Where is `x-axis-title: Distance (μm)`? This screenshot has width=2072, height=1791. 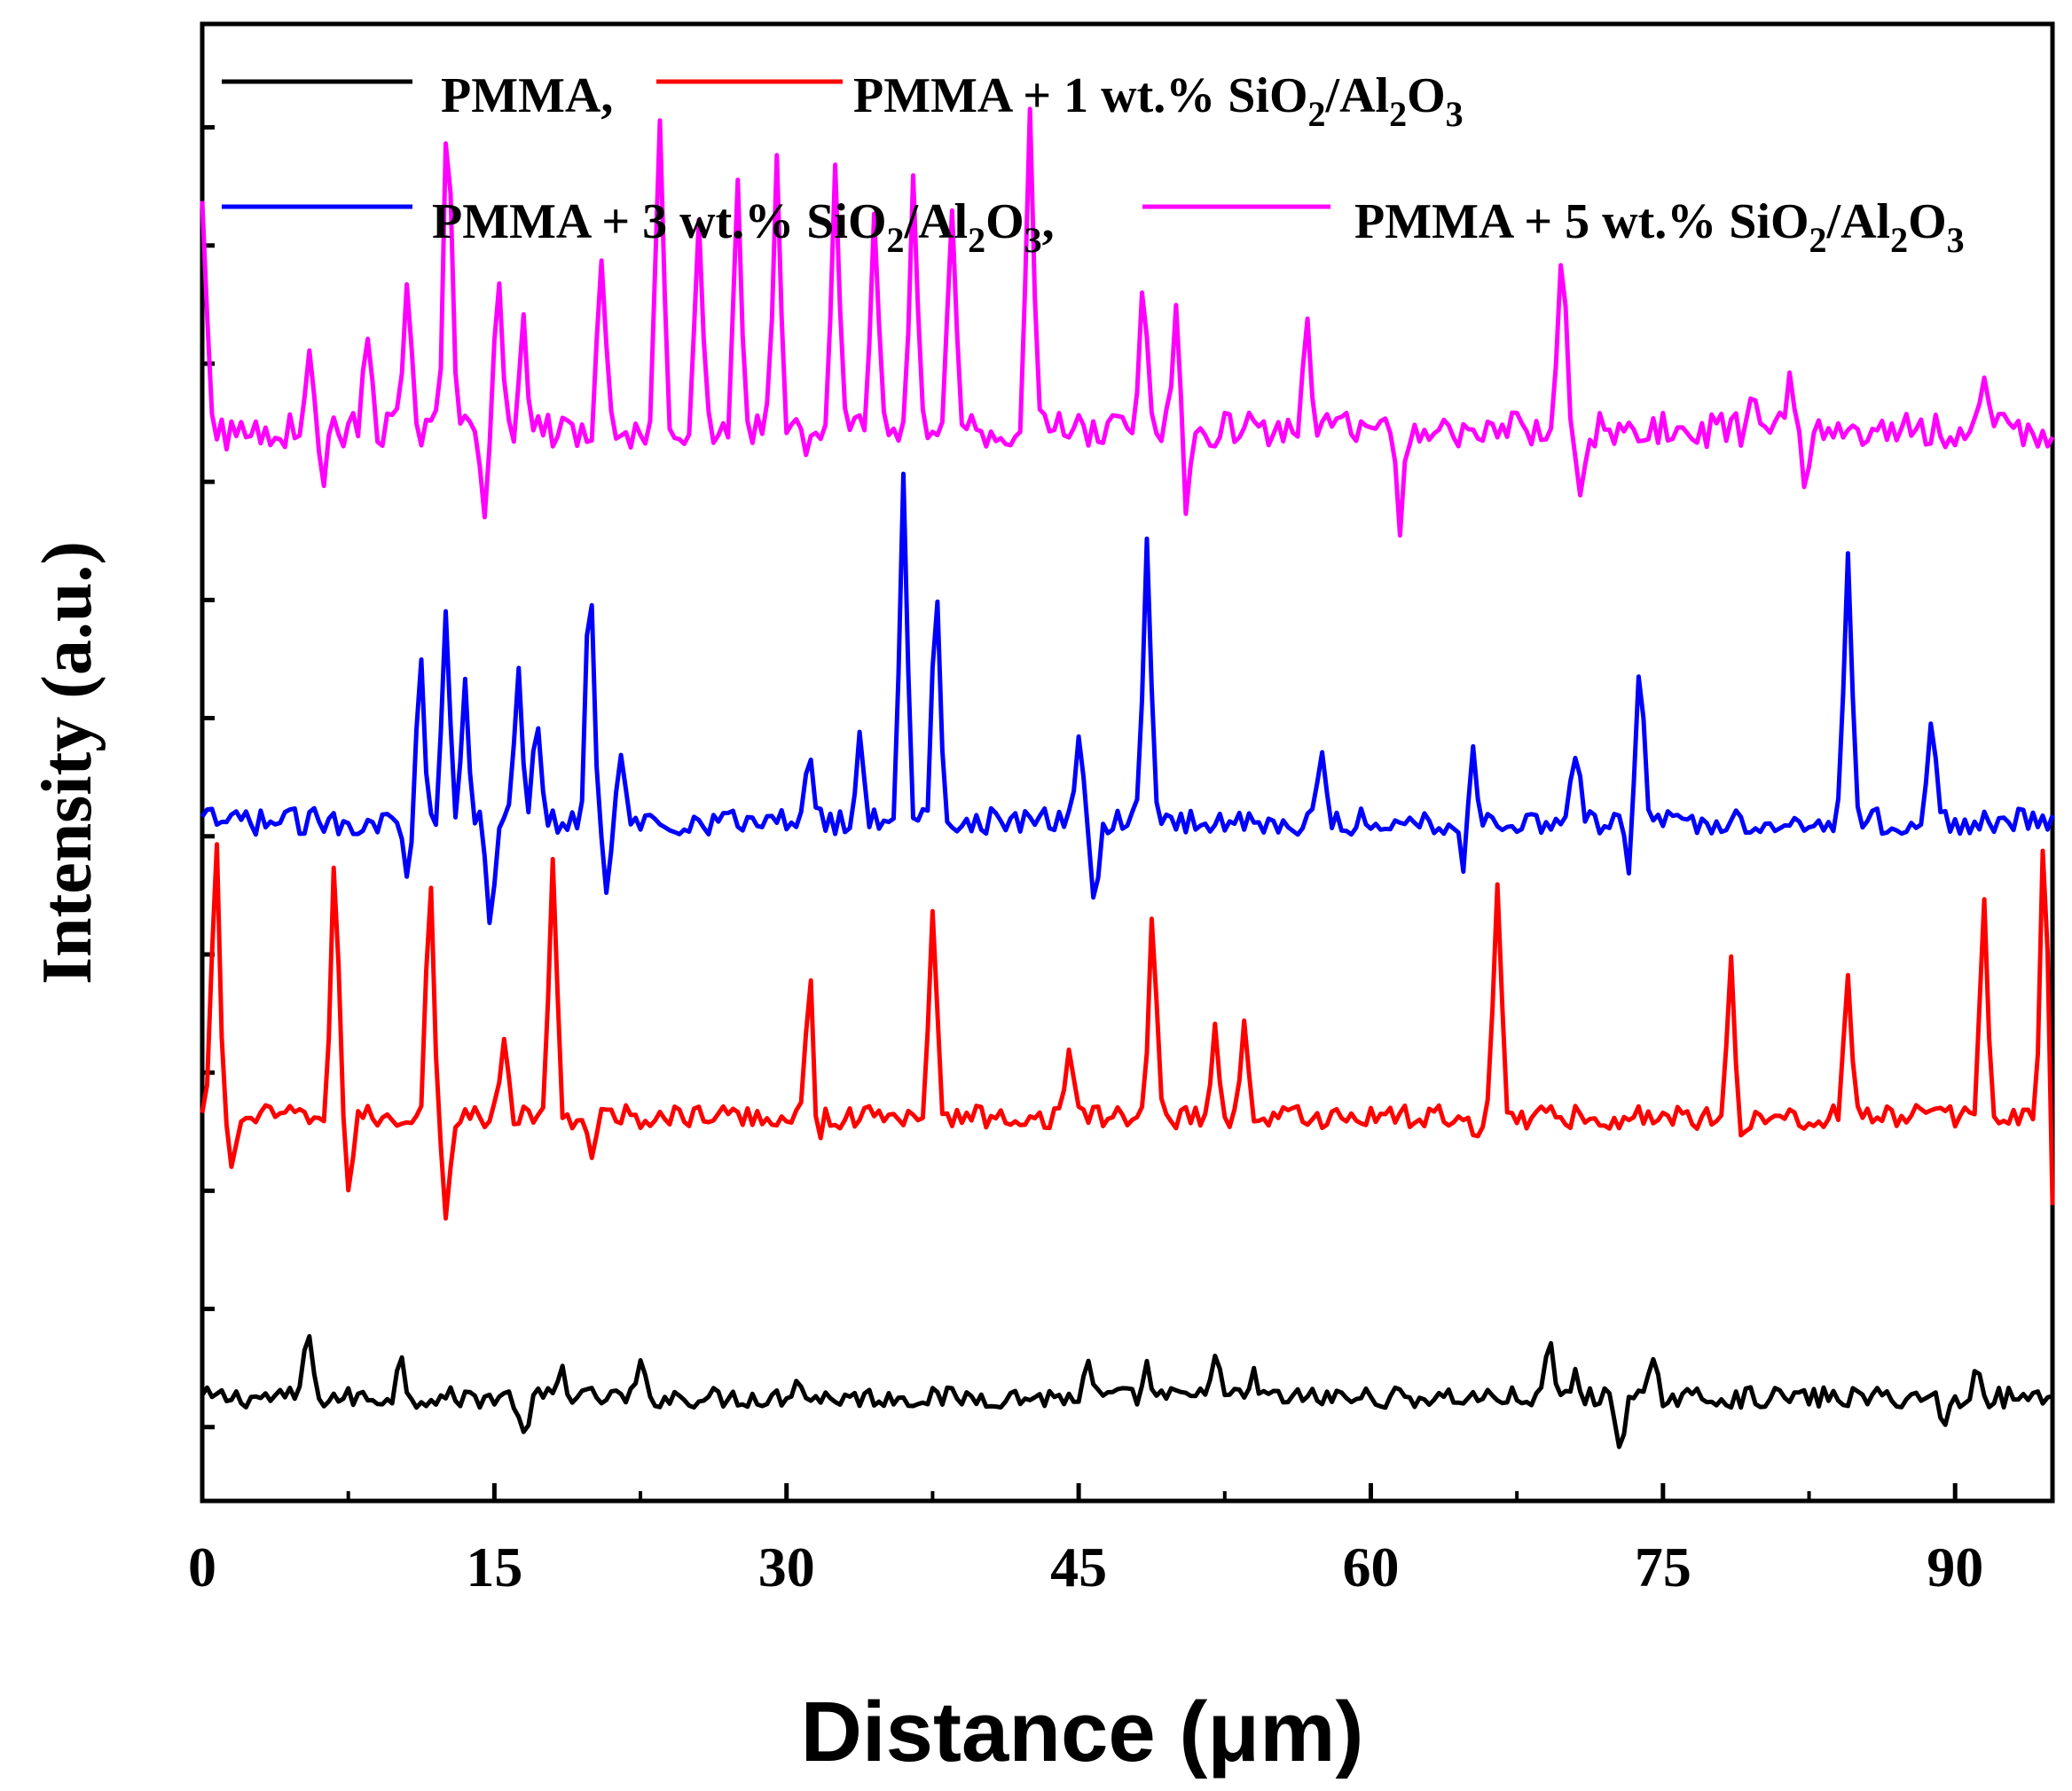 x-axis-title: Distance (μm) is located at coordinates (1082, 1732).